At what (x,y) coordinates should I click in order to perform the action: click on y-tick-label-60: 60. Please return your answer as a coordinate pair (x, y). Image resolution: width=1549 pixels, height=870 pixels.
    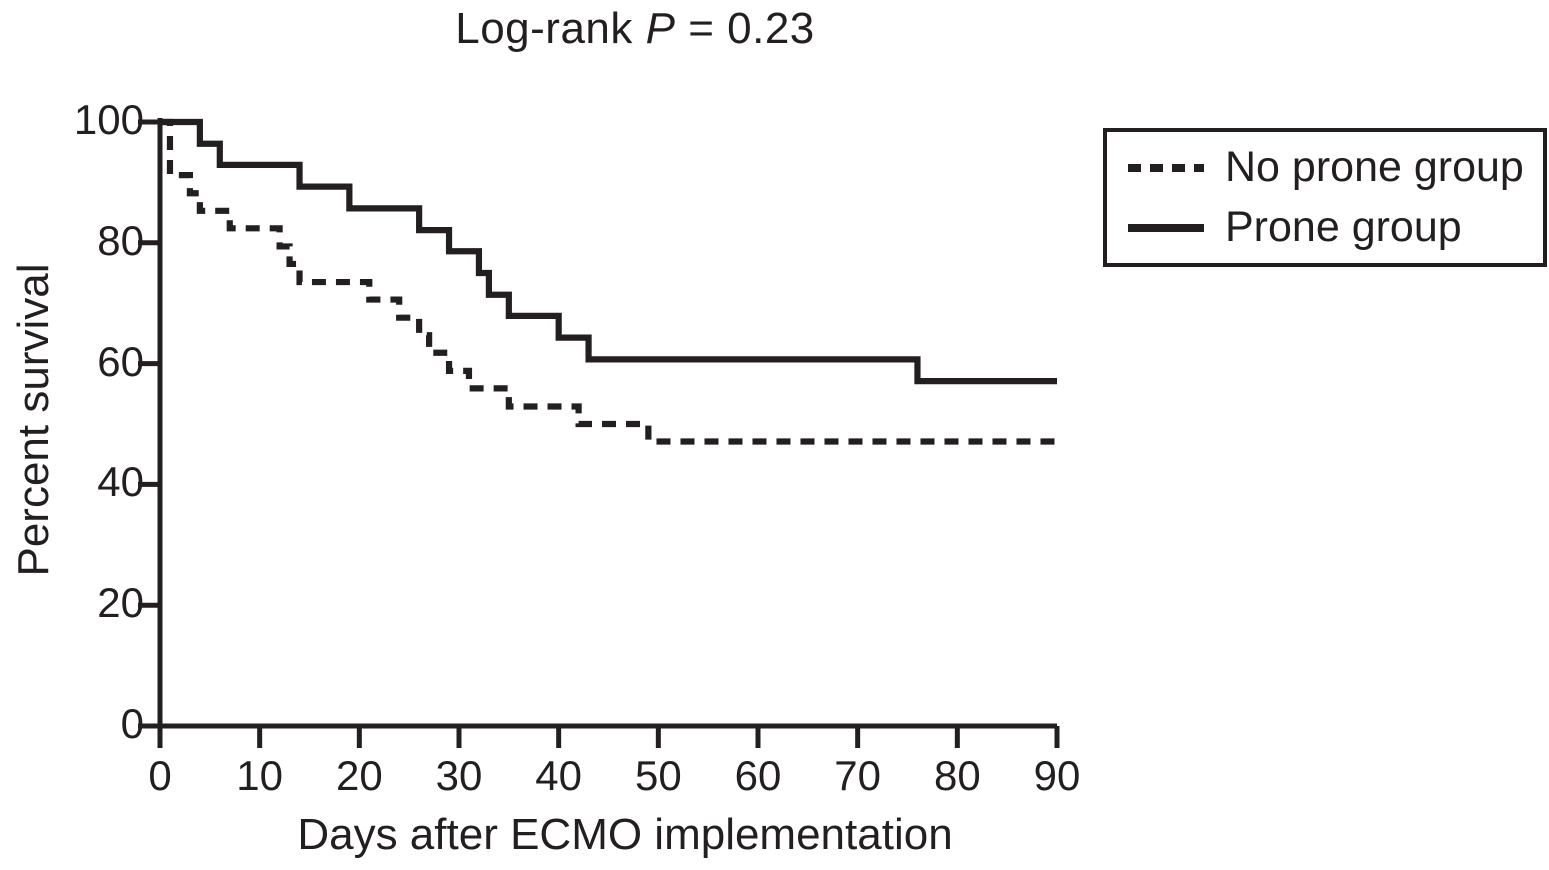
    Looking at the image, I should click on (120, 361).